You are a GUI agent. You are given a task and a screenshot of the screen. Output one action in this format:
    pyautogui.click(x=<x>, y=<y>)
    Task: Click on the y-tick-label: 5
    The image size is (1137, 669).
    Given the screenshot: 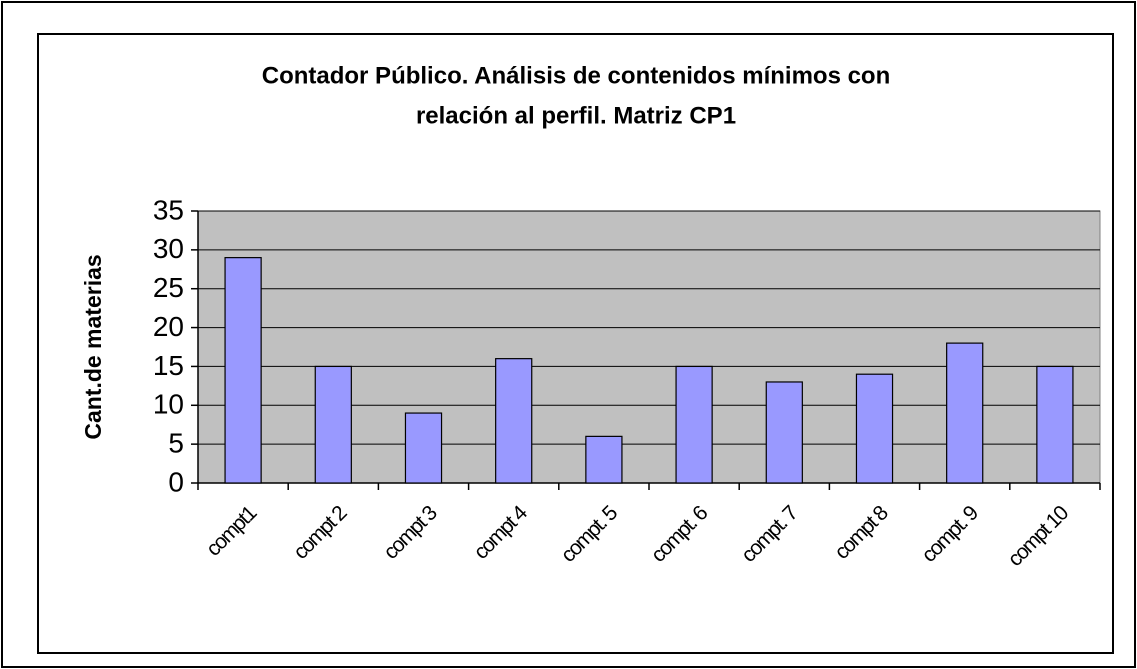 What is the action you would take?
    pyautogui.click(x=176, y=443)
    